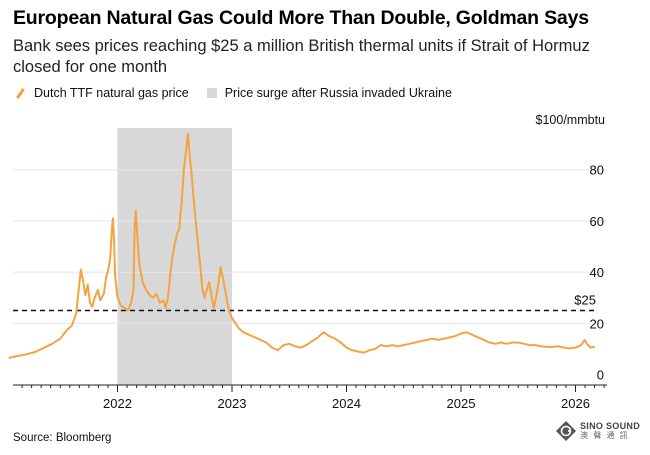  I want to click on y-tick-label-20: 20, so click(597, 323).